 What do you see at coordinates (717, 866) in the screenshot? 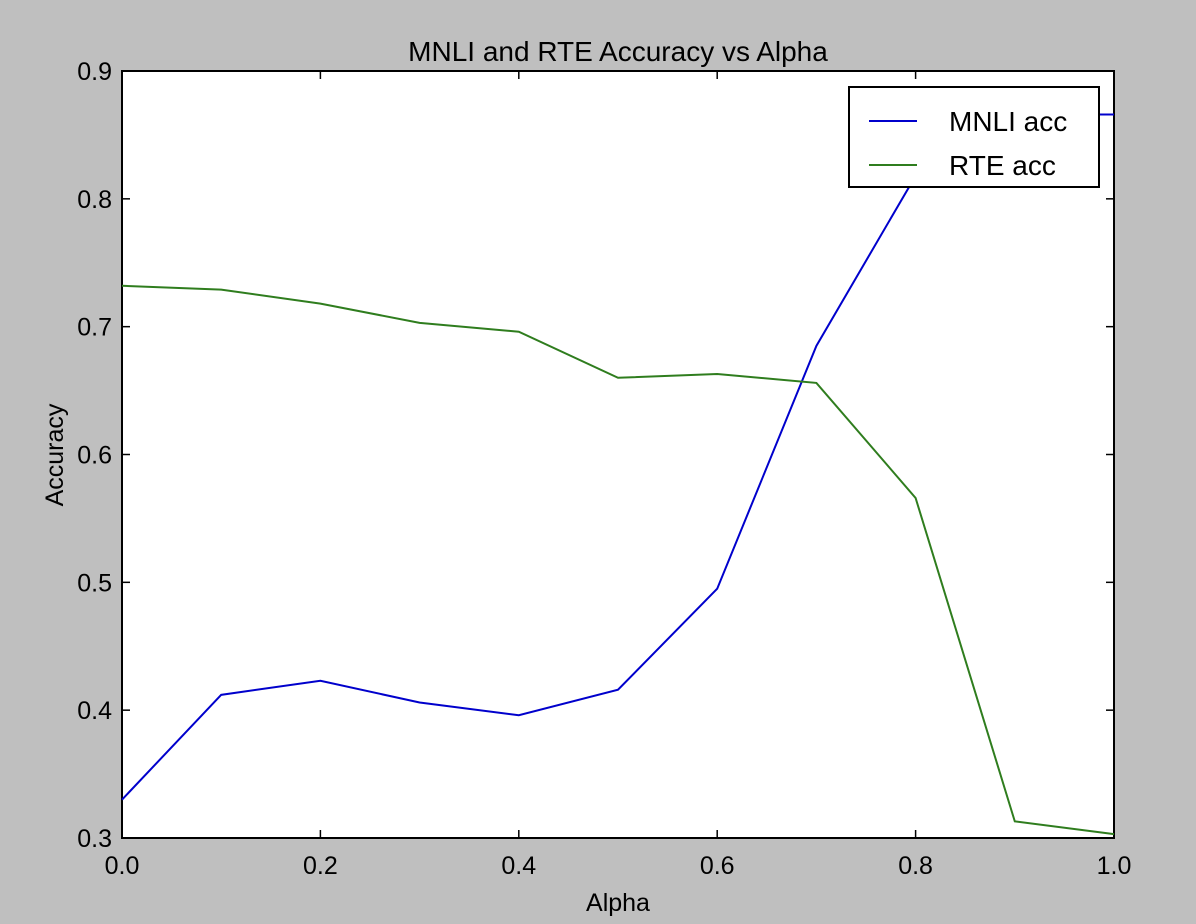
I see `x-tick-label: 0.6` at bounding box center [717, 866].